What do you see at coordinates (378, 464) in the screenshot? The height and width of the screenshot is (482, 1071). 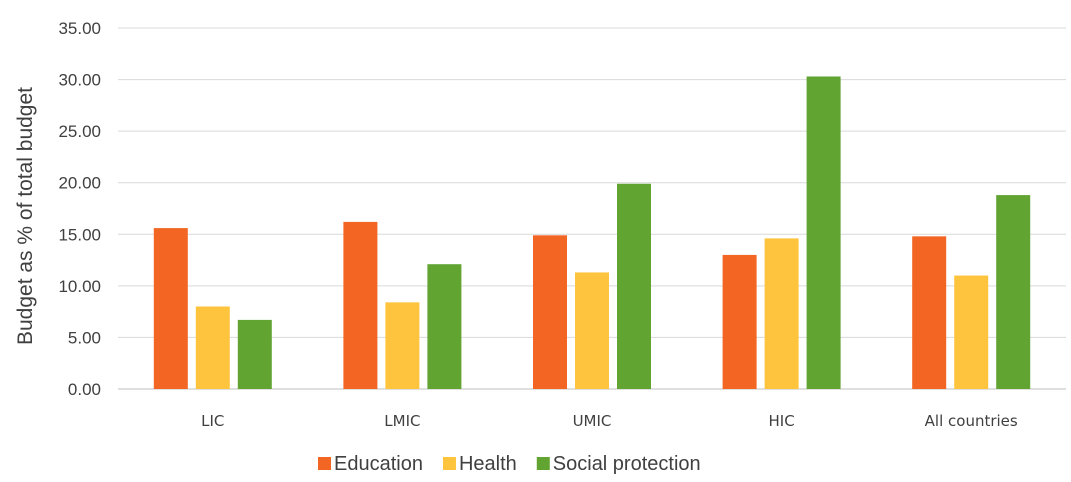 I see `legend-entry: Education` at bounding box center [378, 464].